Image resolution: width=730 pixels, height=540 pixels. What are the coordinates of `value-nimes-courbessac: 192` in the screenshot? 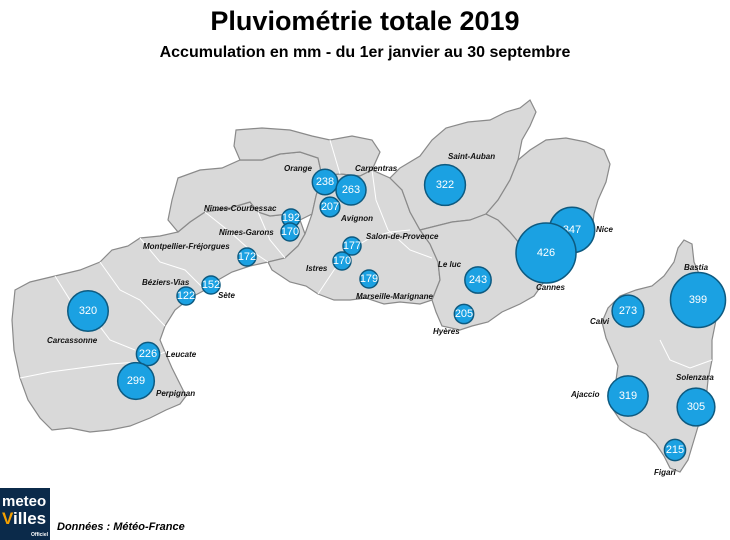 It's located at (291, 218).